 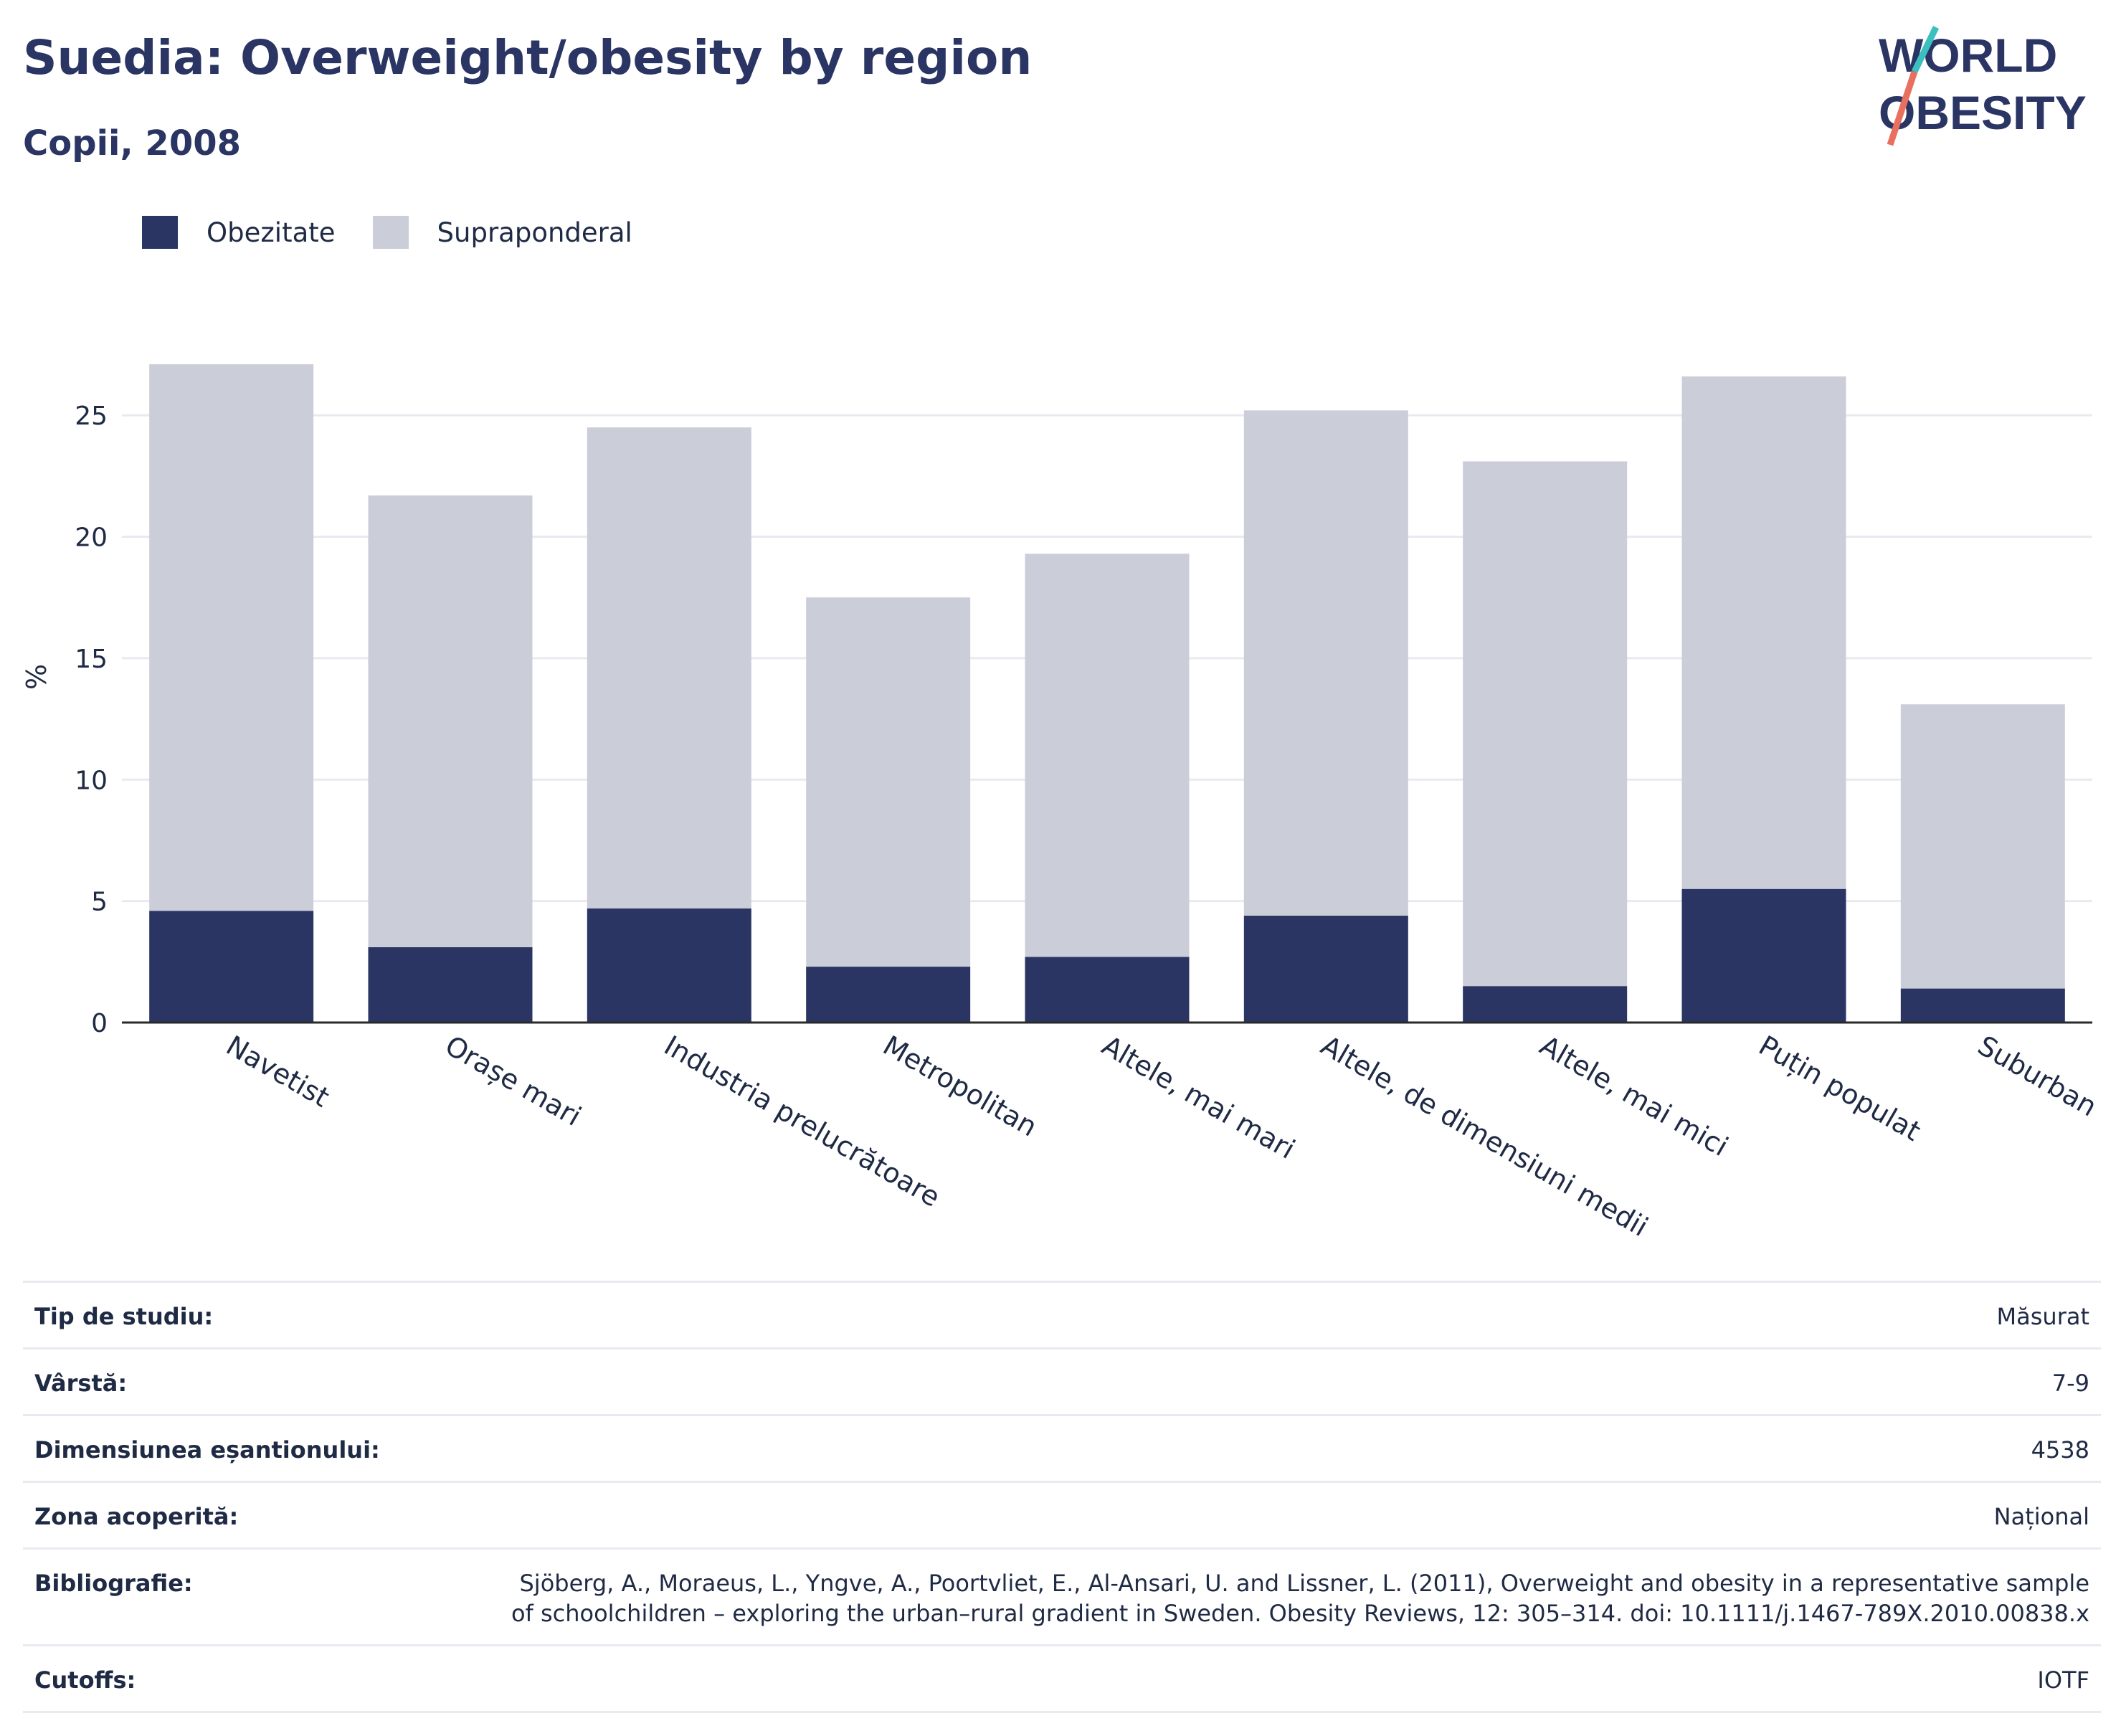 What do you see at coordinates (390, 232) in the screenshot?
I see `legend-swatch-overweight` at bounding box center [390, 232].